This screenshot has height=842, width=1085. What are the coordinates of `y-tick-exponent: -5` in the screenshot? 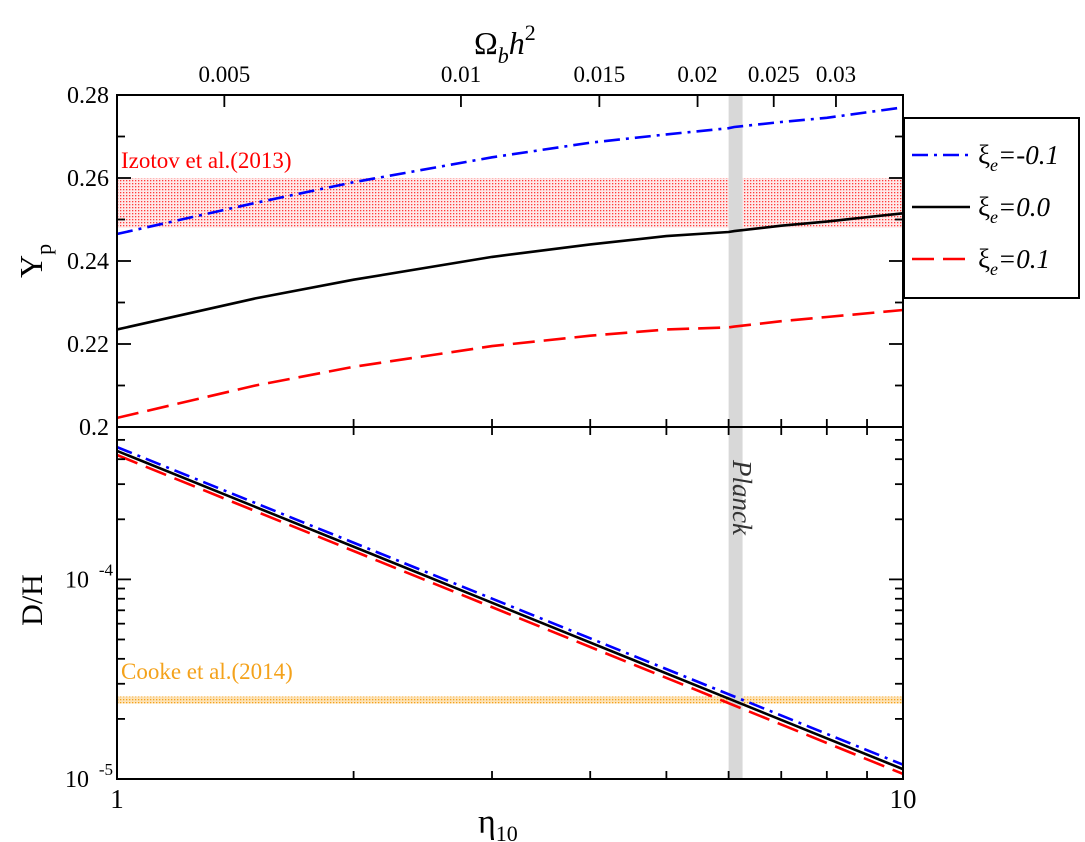 It's located at (106, 769).